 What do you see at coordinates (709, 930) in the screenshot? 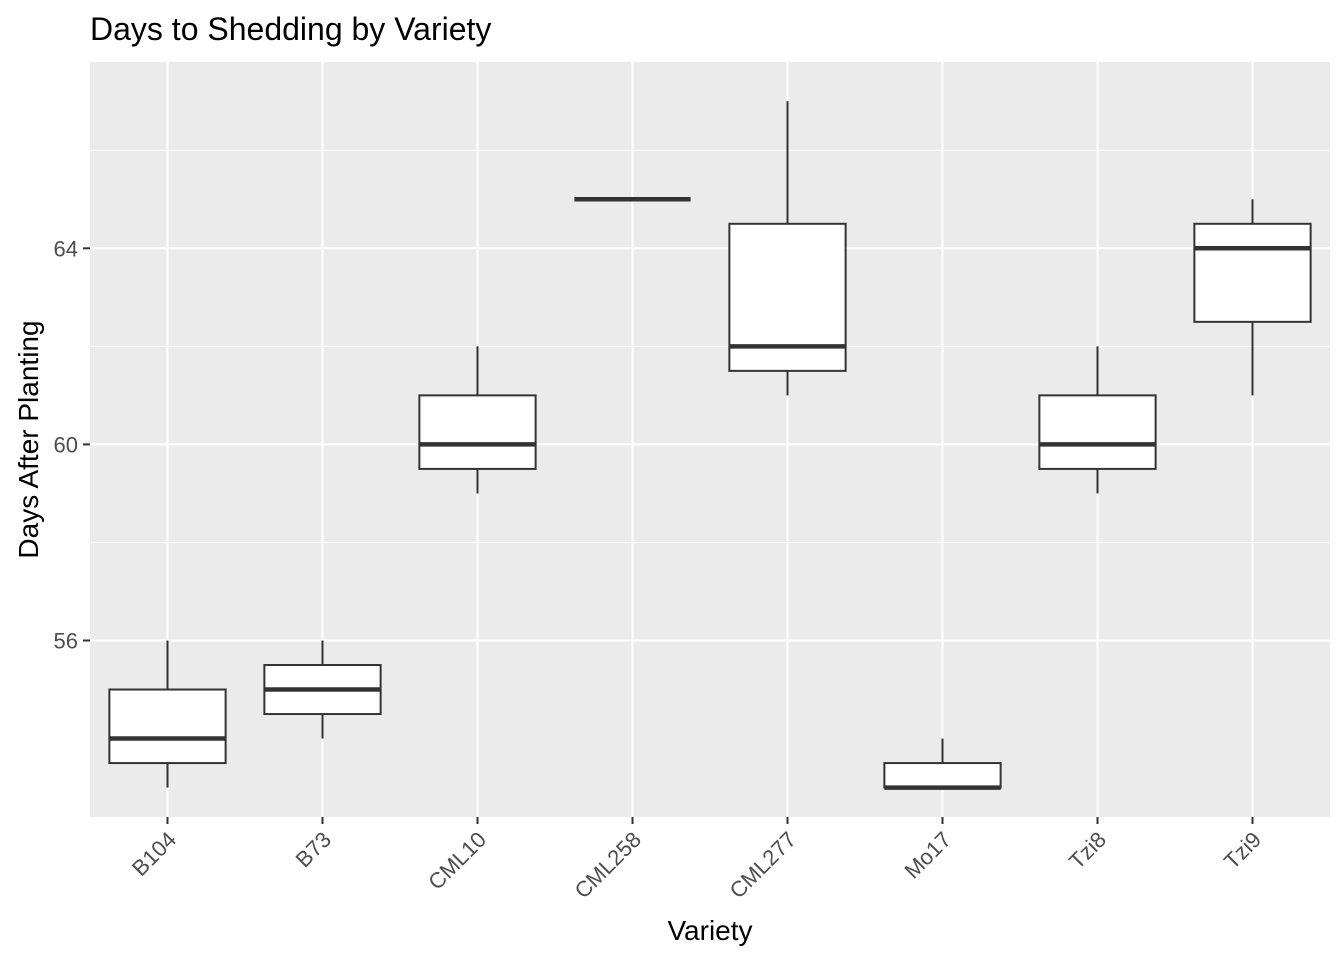
I see `x-axis-title: Variety` at bounding box center [709, 930].